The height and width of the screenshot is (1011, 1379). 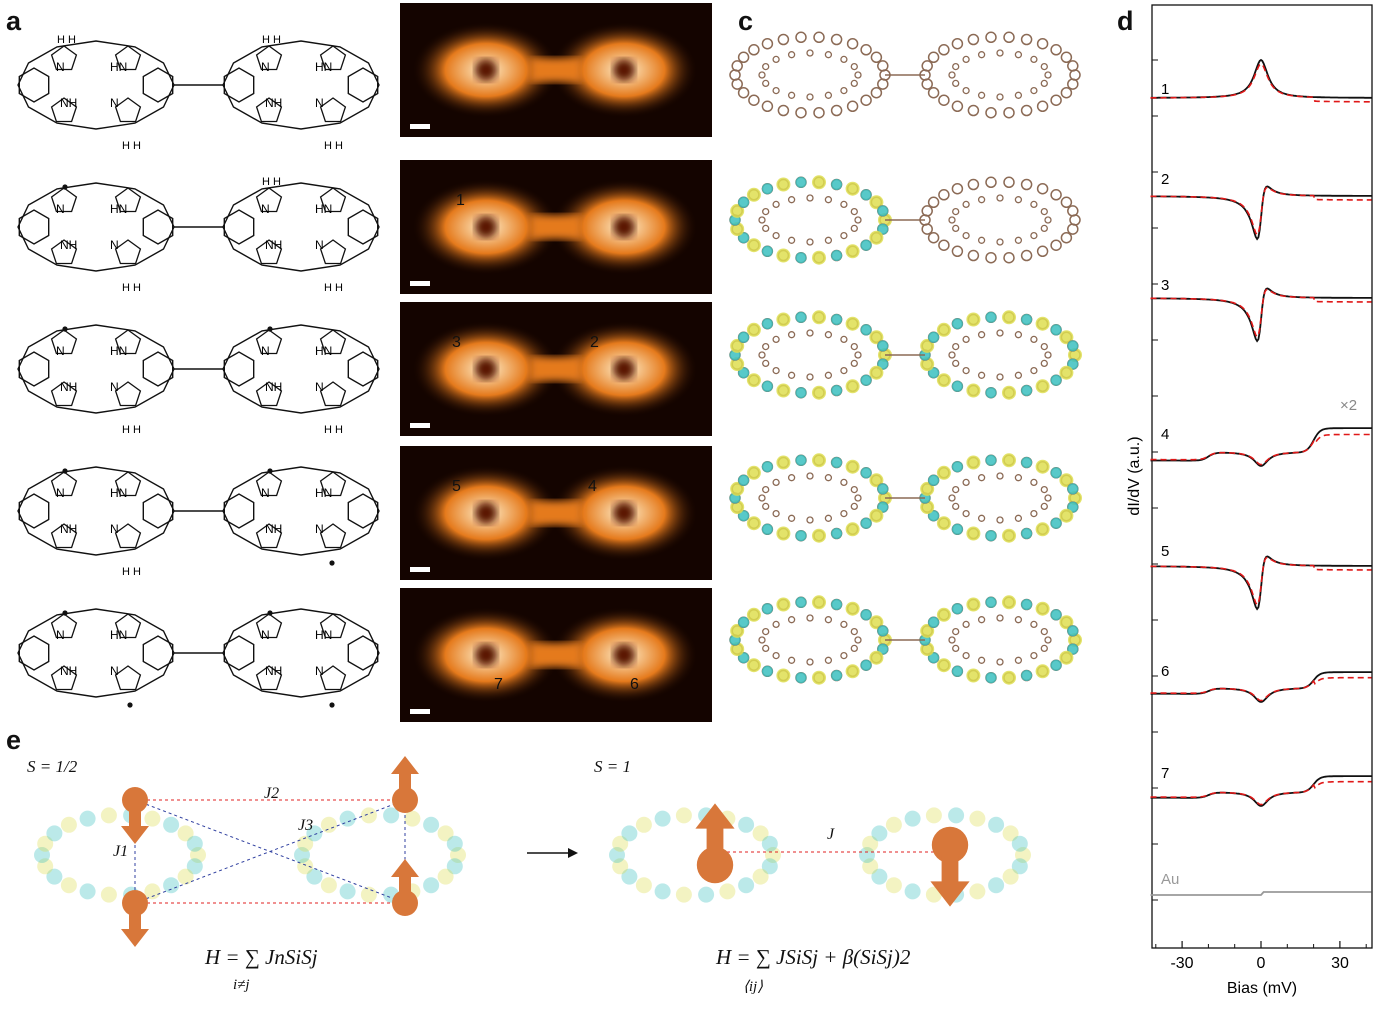 I want to click on spin-arrow-head, so click(x=405, y=868).